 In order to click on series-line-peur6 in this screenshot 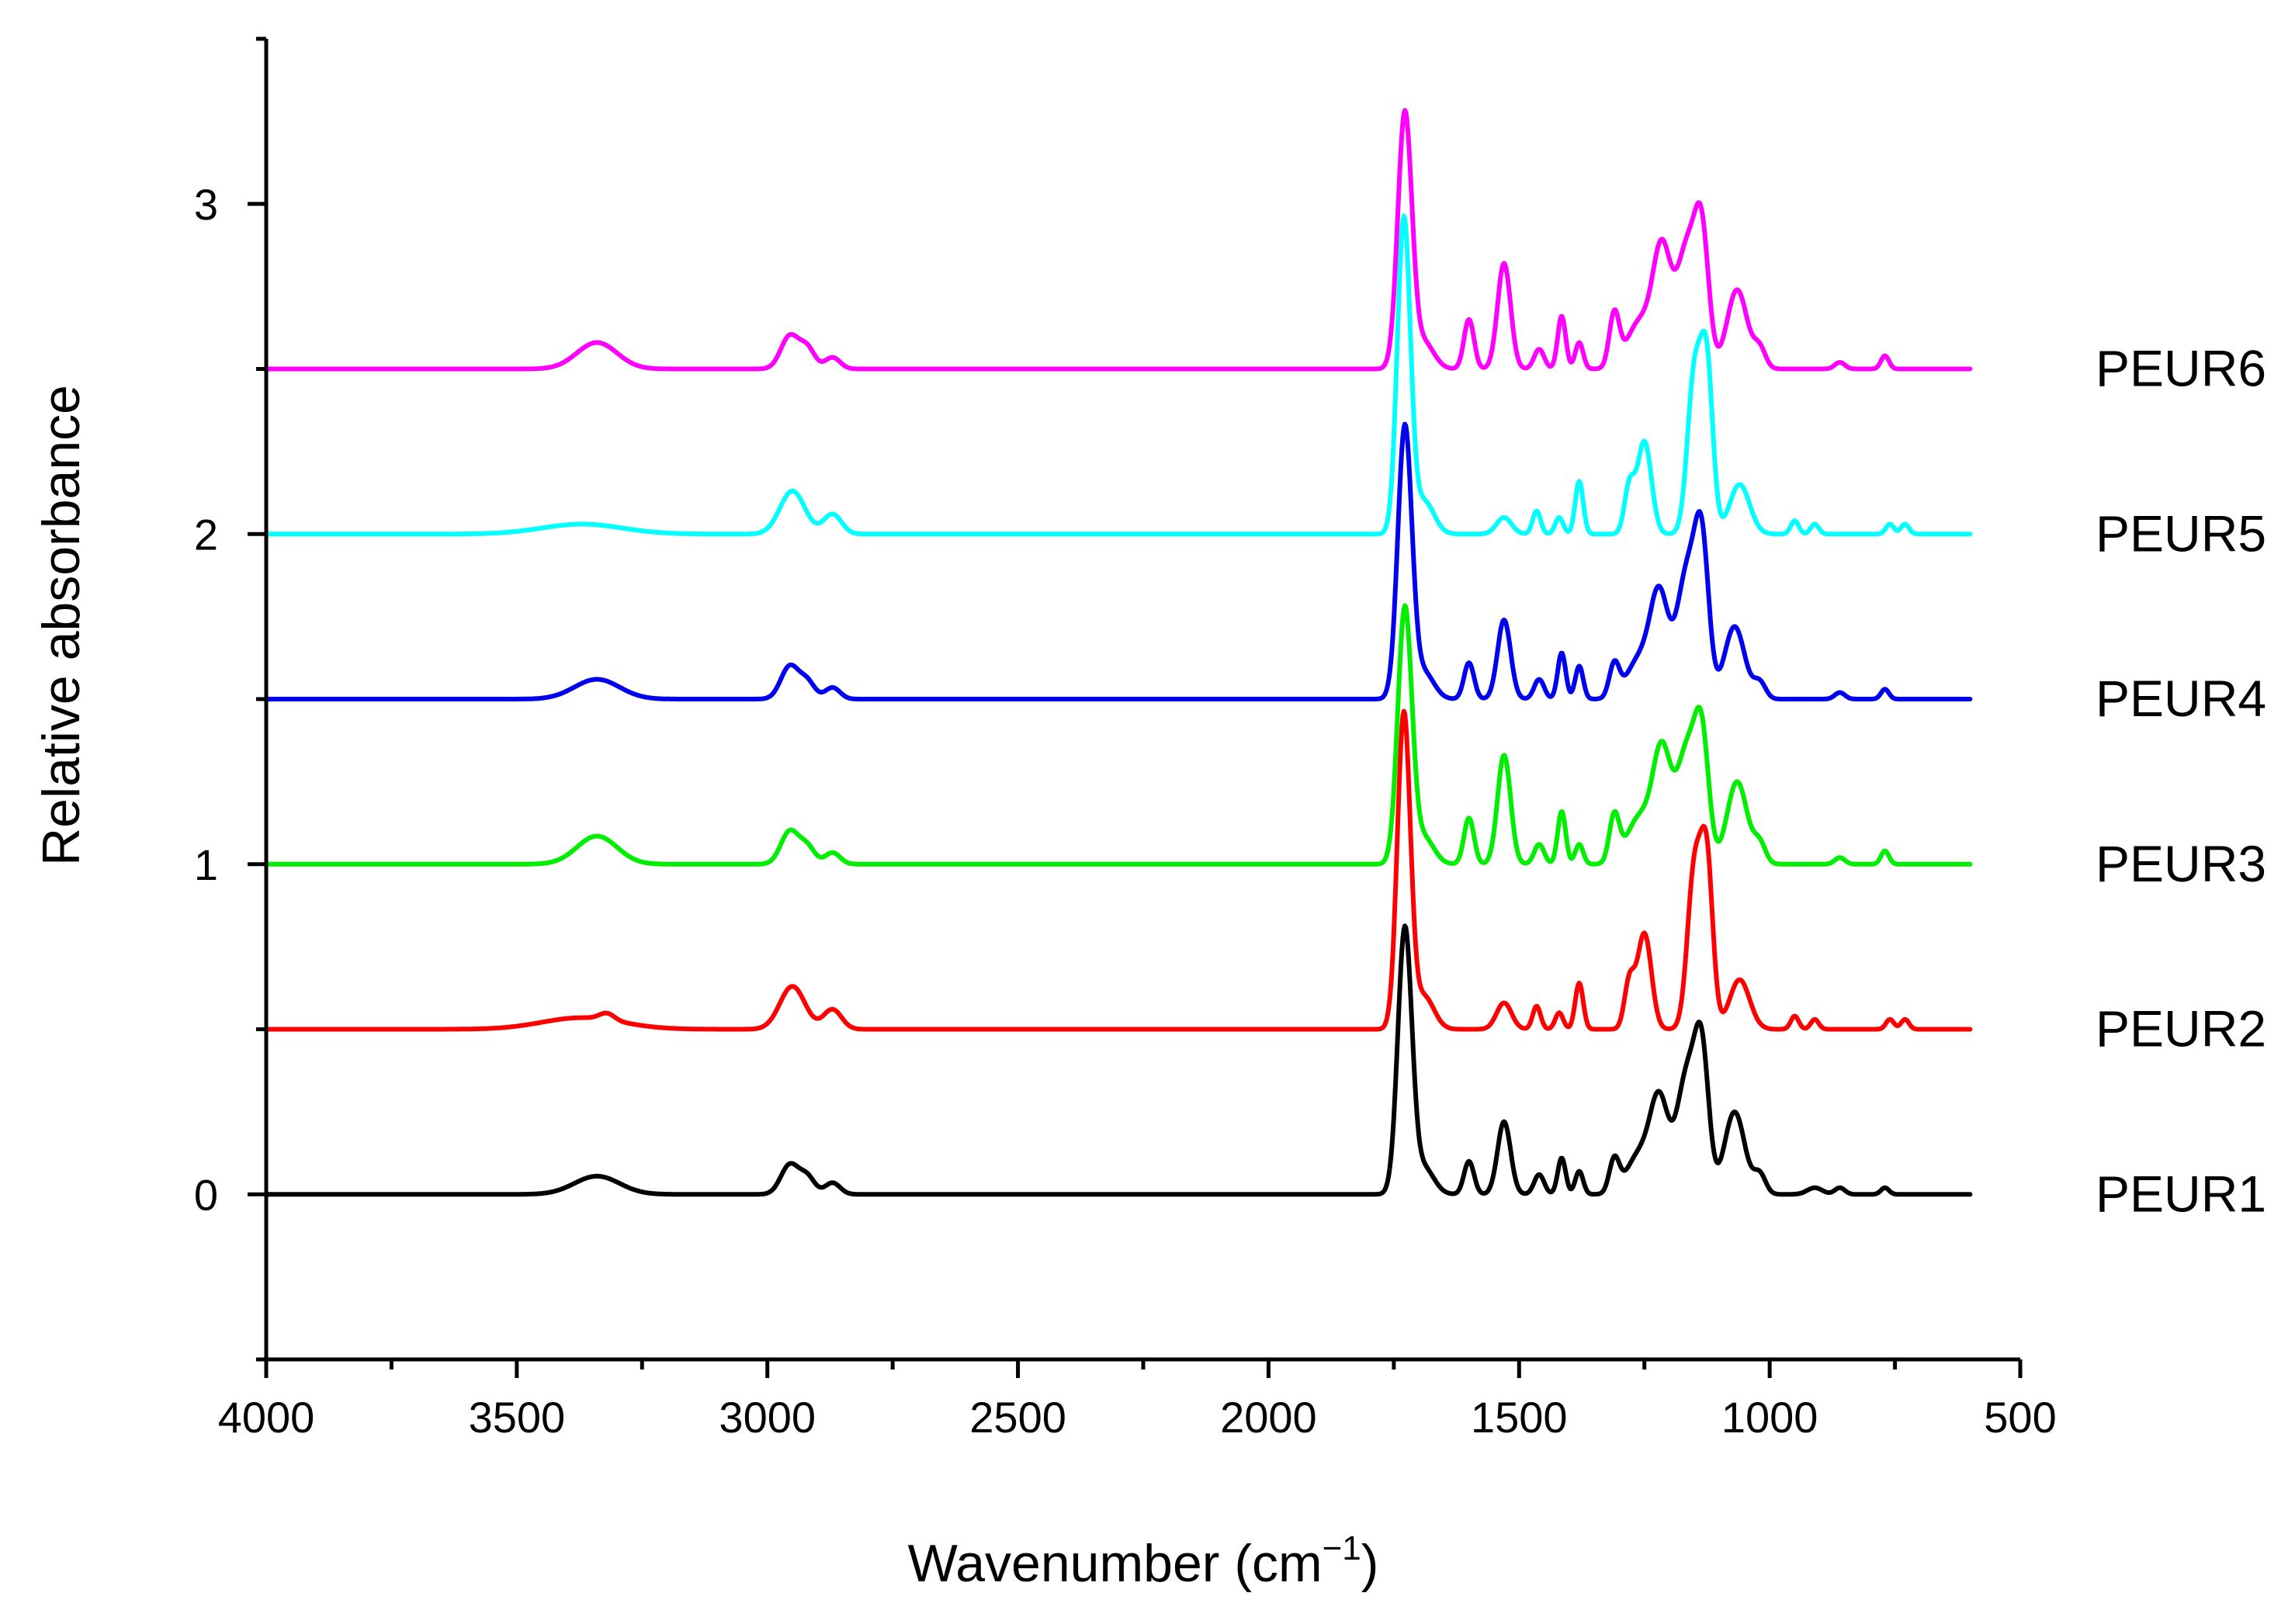, I will do `click(1118, 240)`.